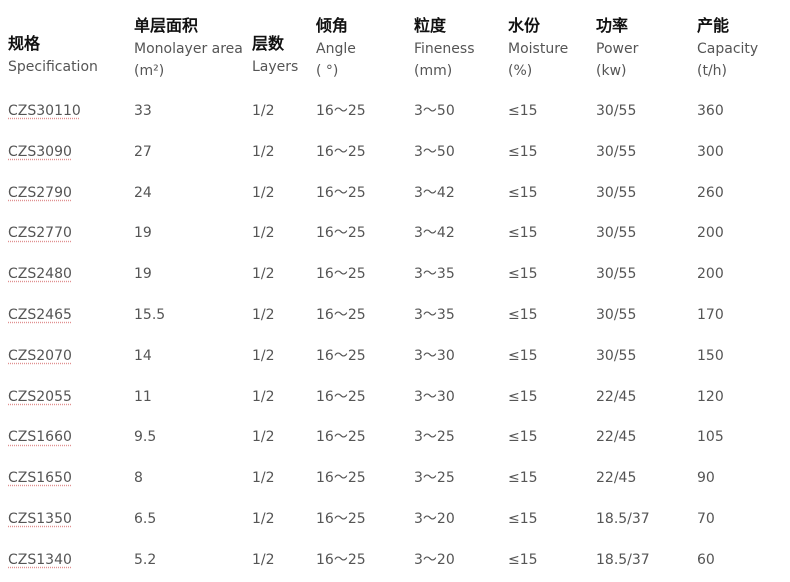 The height and width of the screenshot is (582, 790). What do you see at coordinates (433, 71) in the screenshot?
I see `header-fineness-unit: (mm)` at bounding box center [433, 71].